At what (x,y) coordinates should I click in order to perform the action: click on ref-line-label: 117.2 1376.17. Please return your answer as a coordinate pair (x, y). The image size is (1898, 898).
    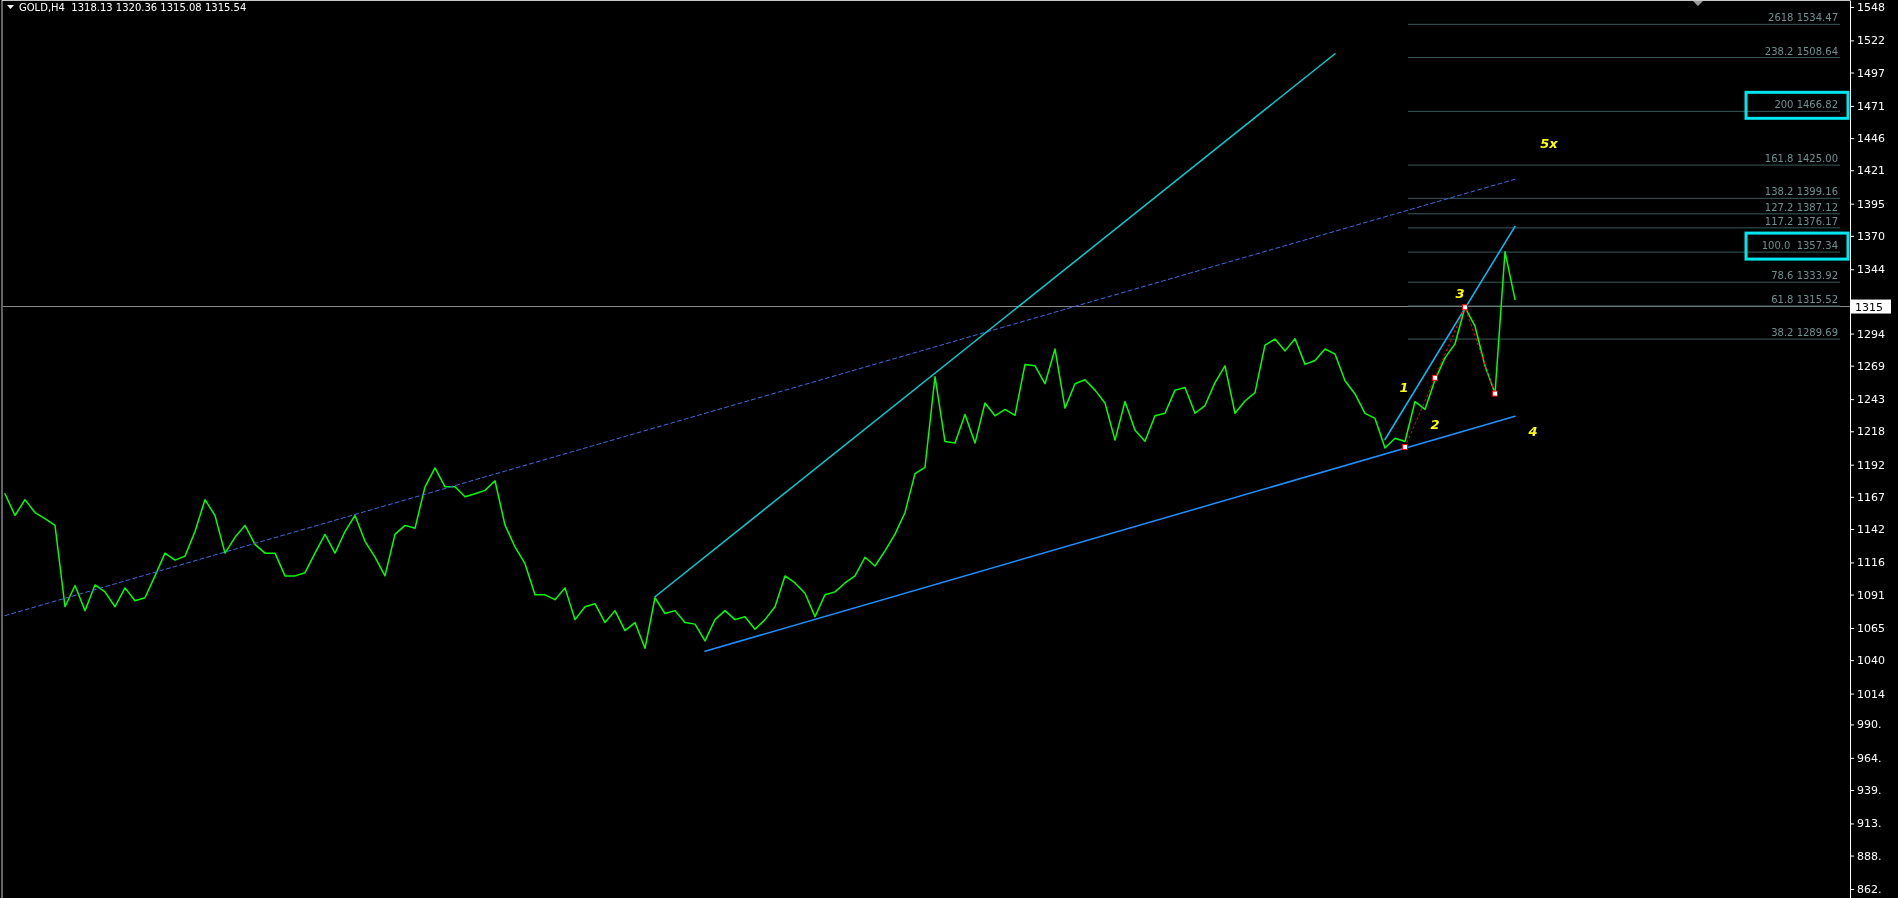
    Looking at the image, I should click on (1801, 221).